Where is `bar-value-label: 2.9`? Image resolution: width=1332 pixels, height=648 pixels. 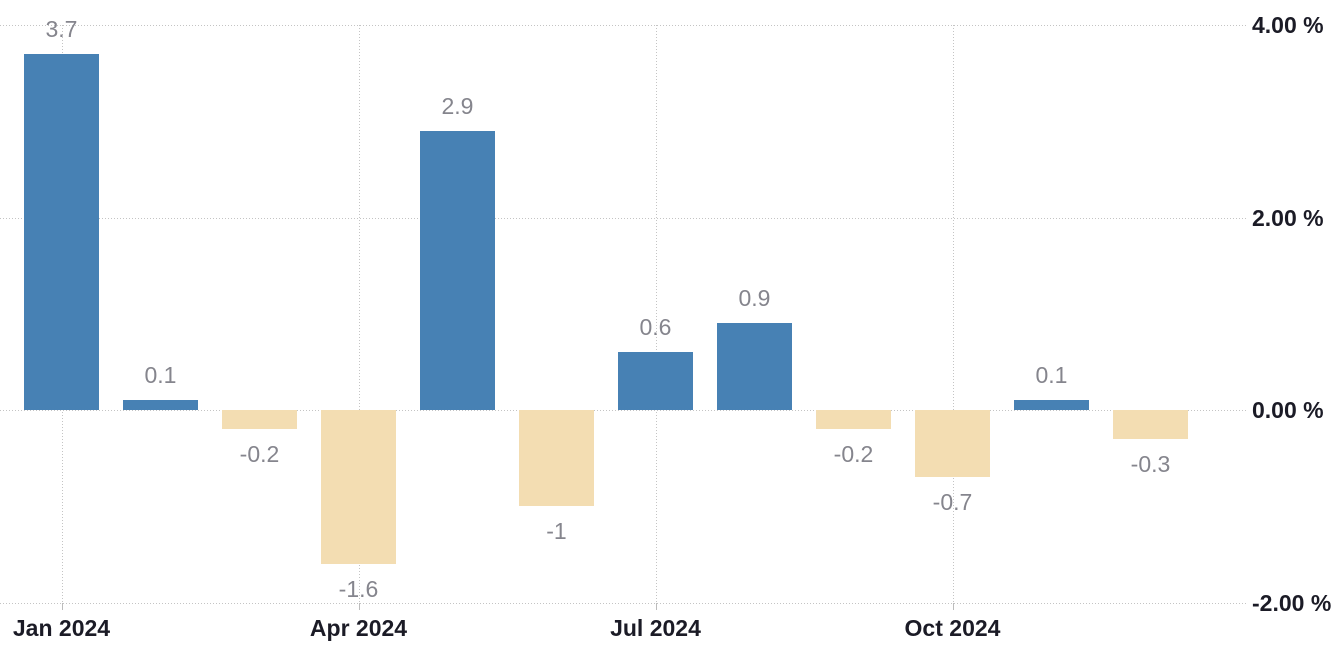
bar-value-label: 2.9 is located at coordinates (457, 105).